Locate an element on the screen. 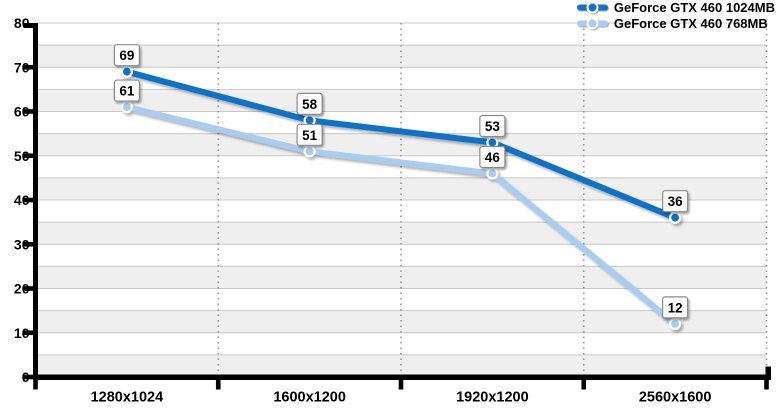 The width and height of the screenshot is (778, 412). y-axis-tick-label: 20 is located at coordinates (22, 289).